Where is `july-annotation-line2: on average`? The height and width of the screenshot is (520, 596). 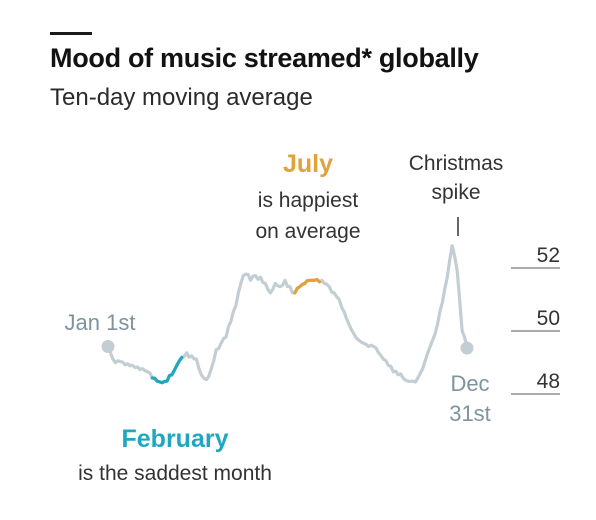
july-annotation-line2: on average is located at coordinates (307, 231).